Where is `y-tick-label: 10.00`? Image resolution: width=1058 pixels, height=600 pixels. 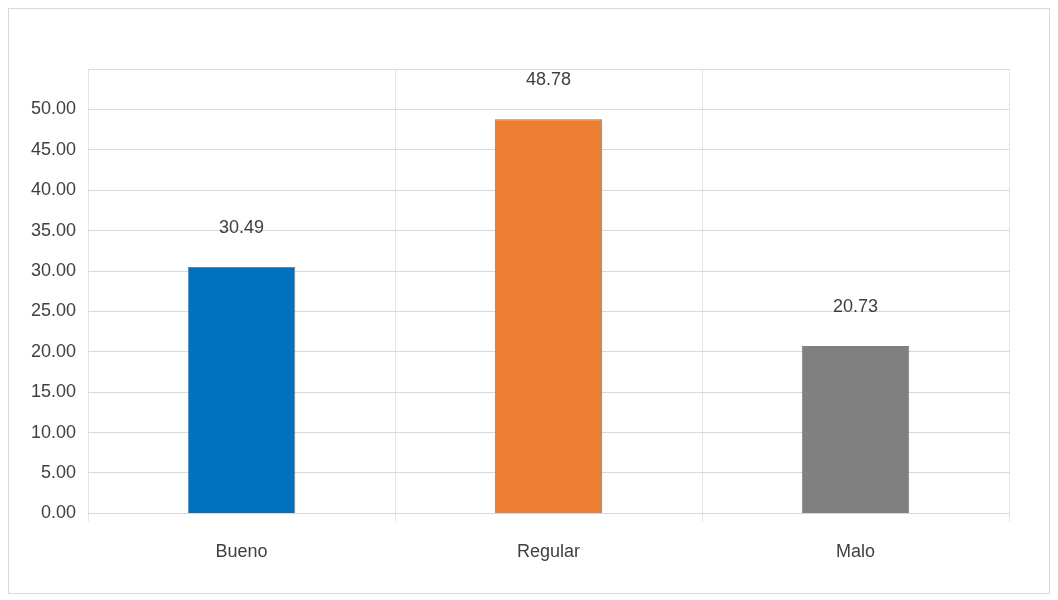 y-tick-label: 10.00 is located at coordinates (54, 431).